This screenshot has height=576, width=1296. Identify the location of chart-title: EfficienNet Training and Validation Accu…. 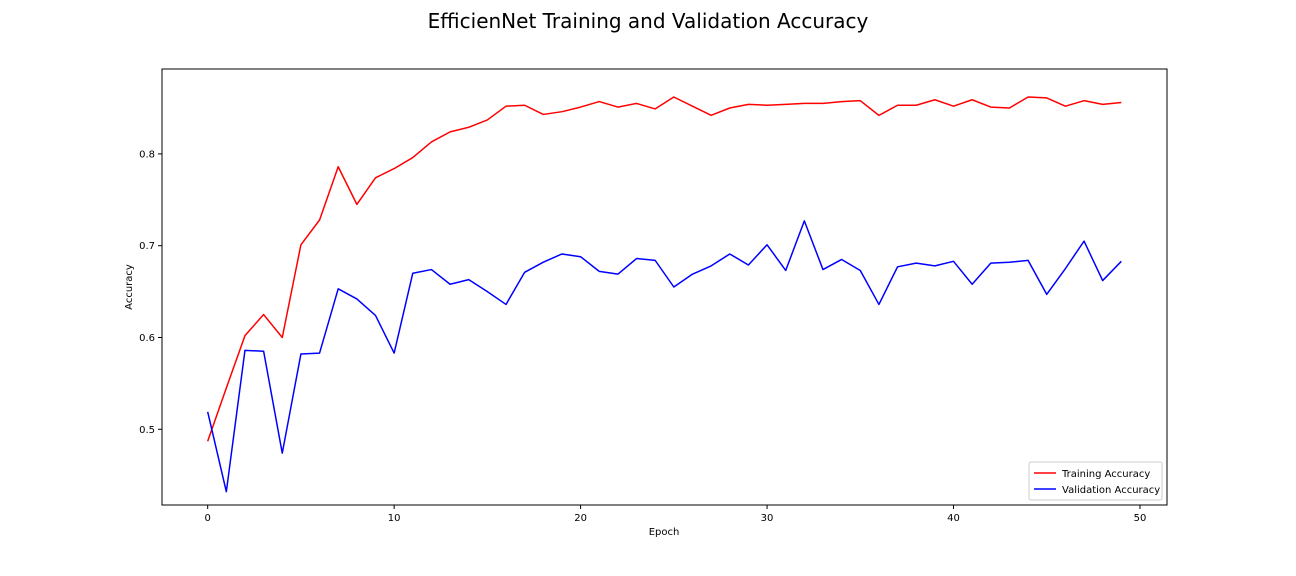
(648, 21).